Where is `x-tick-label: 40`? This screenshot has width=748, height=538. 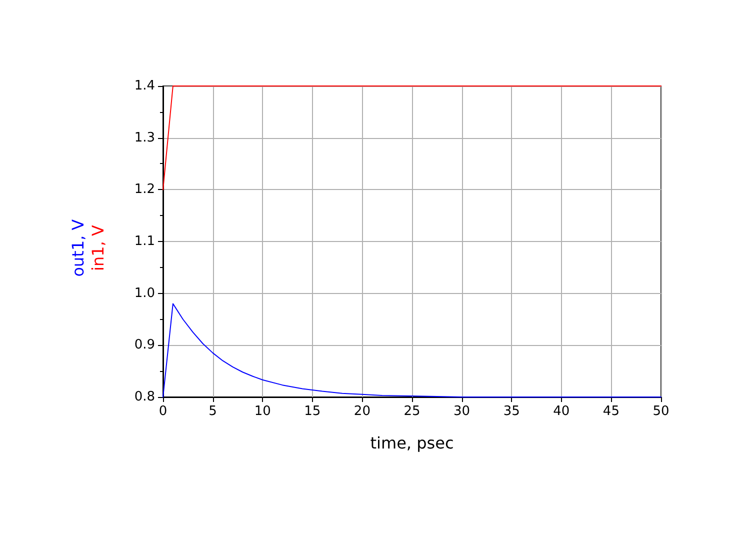 x-tick-label: 40 is located at coordinates (561, 411).